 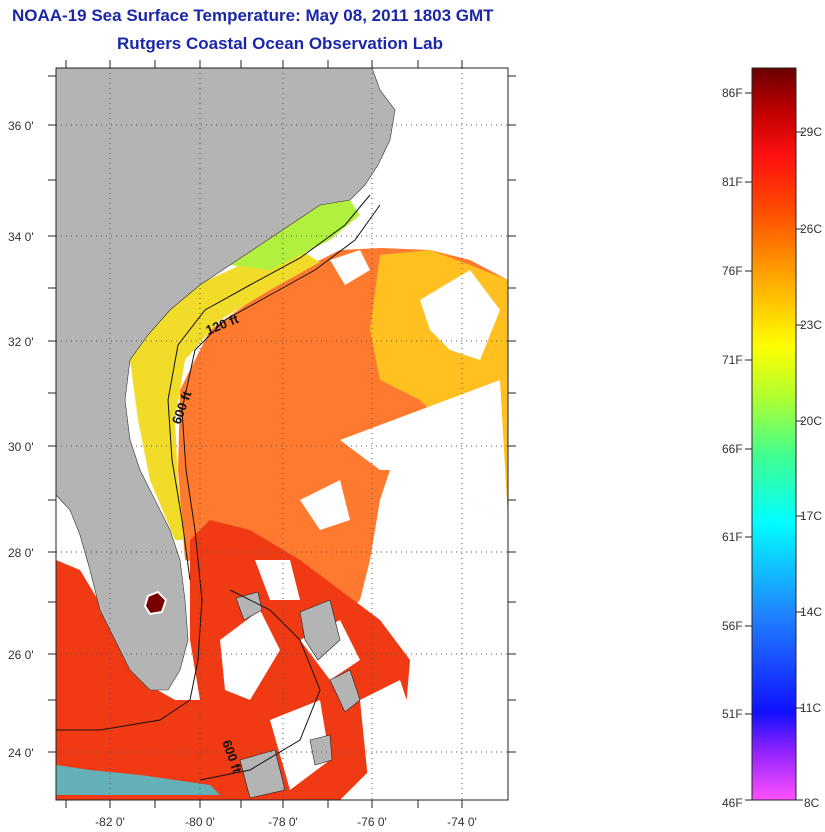 What do you see at coordinates (732, 271) in the screenshot?
I see `colorbar-label-f: 76F` at bounding box center [732, 271].